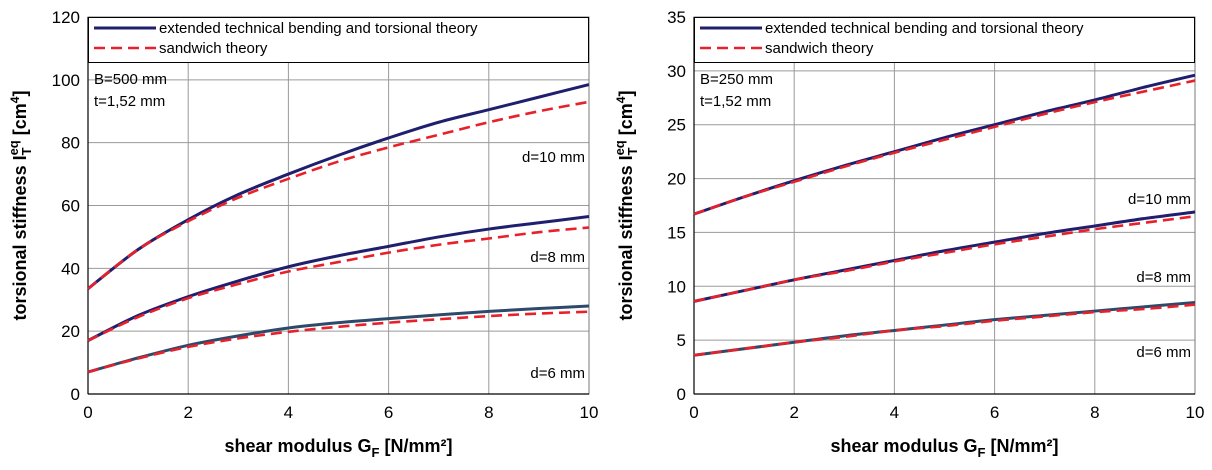 The height and width of the screenshot is (470, 1212). I want to click on y-tick-label: 15, so click(676, 232).